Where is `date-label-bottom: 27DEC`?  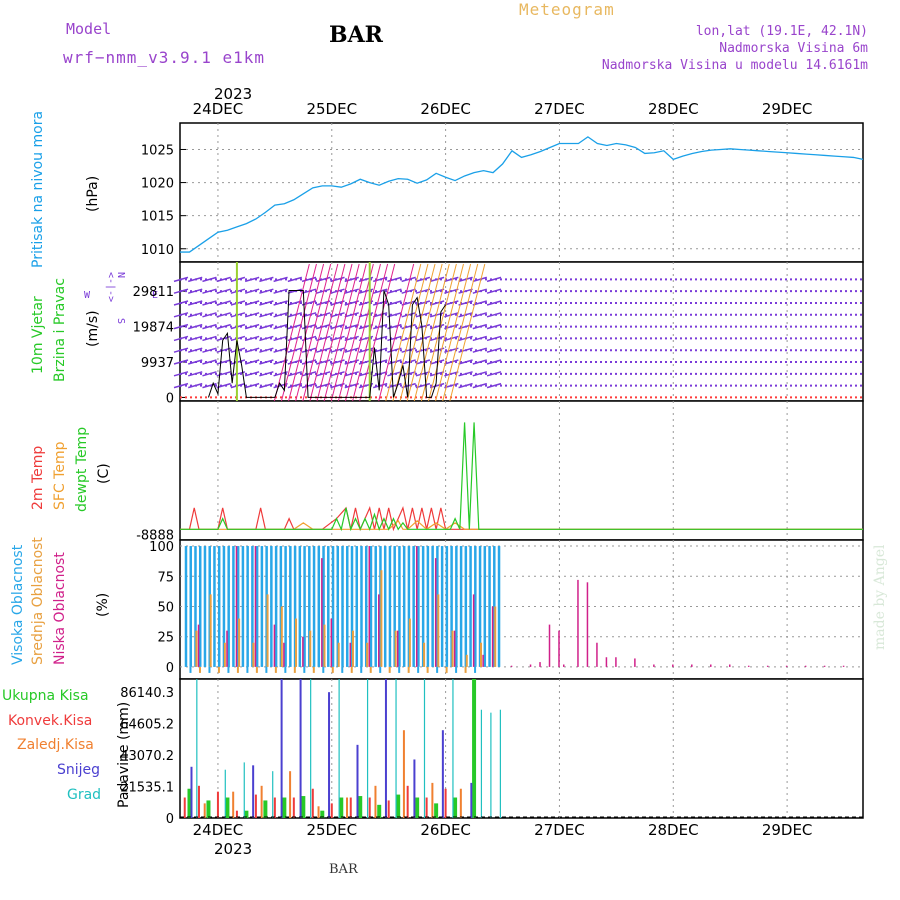
date-label-bottom: 27DEC is located at coordinates (559, 830).